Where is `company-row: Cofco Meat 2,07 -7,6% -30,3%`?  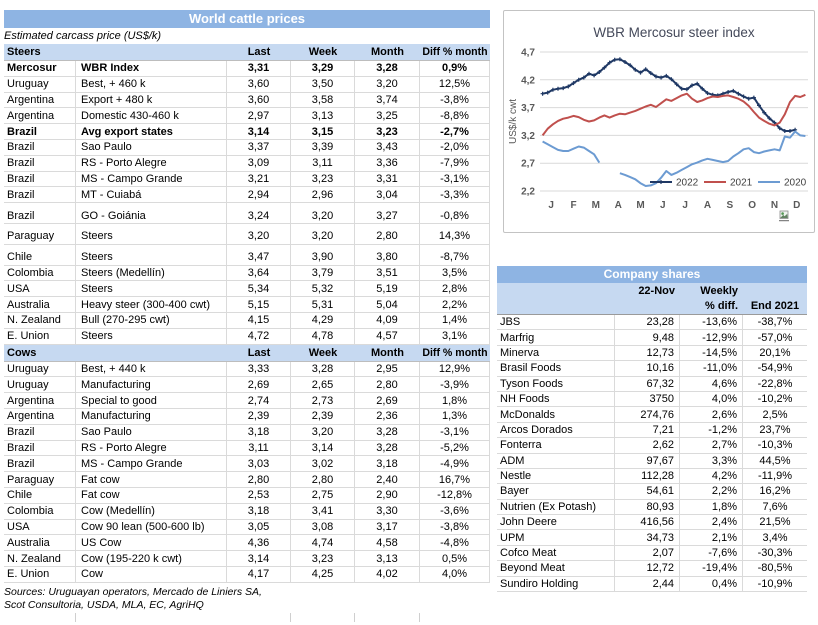 company-row: Cofco Meat 2,07 -7,6% -30,3% is located at coordinates (652, 553).